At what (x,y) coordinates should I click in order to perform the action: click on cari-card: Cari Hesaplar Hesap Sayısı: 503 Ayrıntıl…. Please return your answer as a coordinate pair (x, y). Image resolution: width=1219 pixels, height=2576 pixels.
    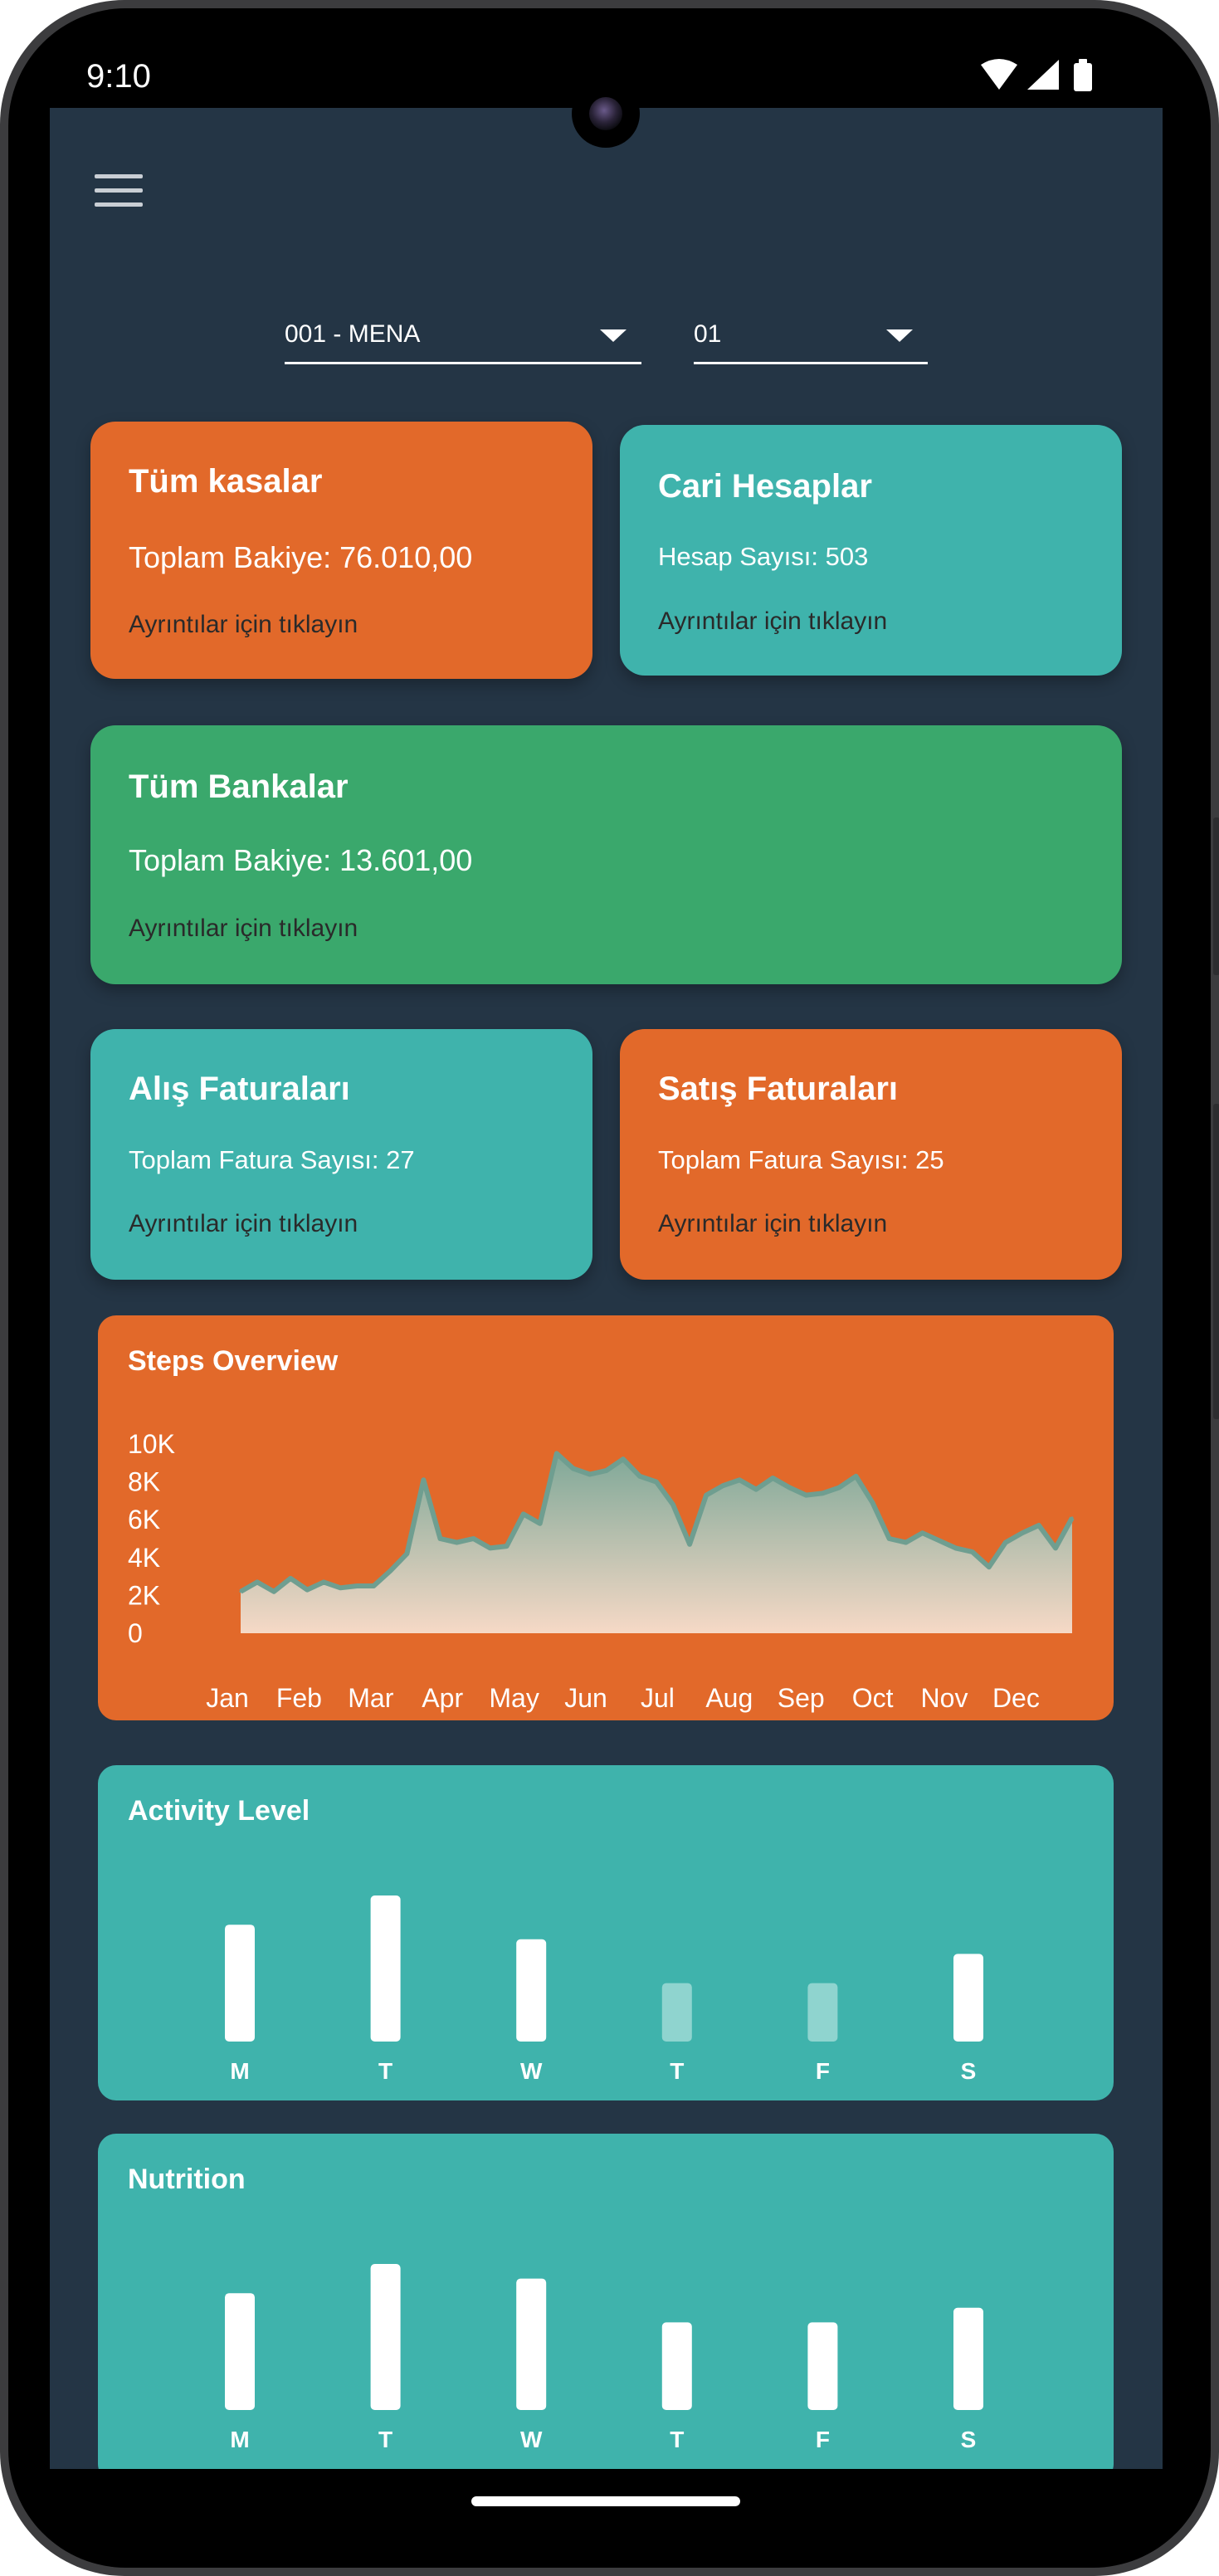
    Looking at the image, I should click on (871, 551).